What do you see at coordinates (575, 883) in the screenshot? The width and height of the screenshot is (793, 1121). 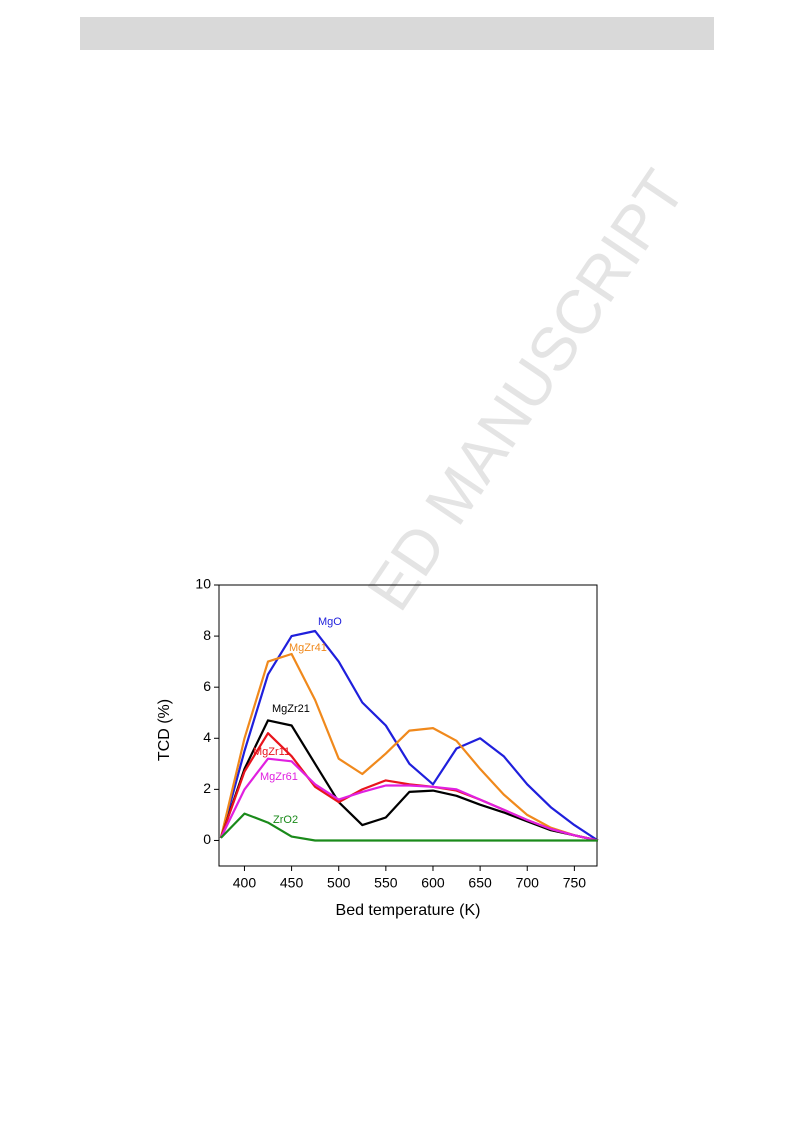 I see `x-tick-label: 750` at bounding box center [575, 883].